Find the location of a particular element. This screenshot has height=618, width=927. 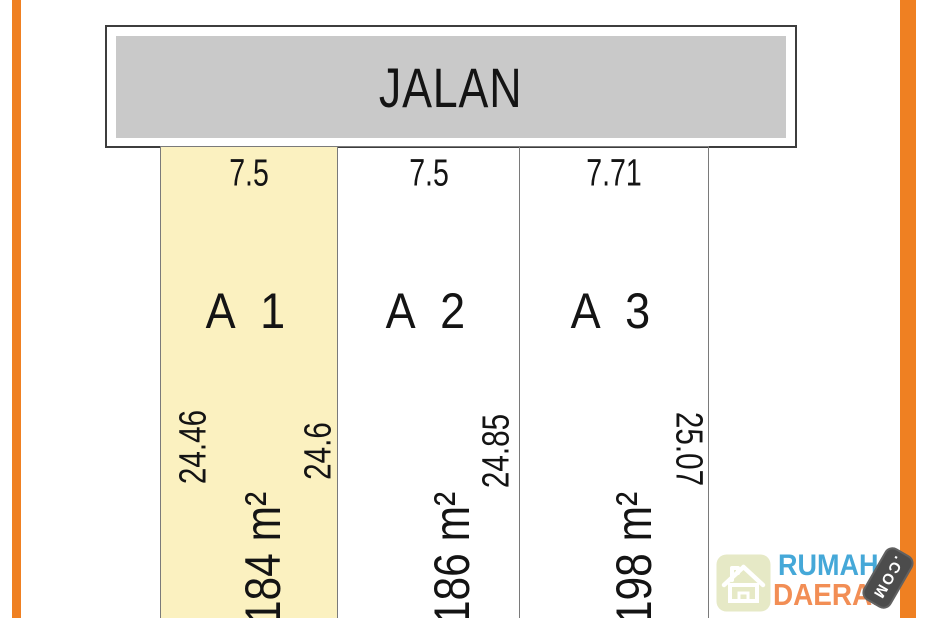

plot-a1-depth-right-label: 24.6 is located at coordinates (318, 451).